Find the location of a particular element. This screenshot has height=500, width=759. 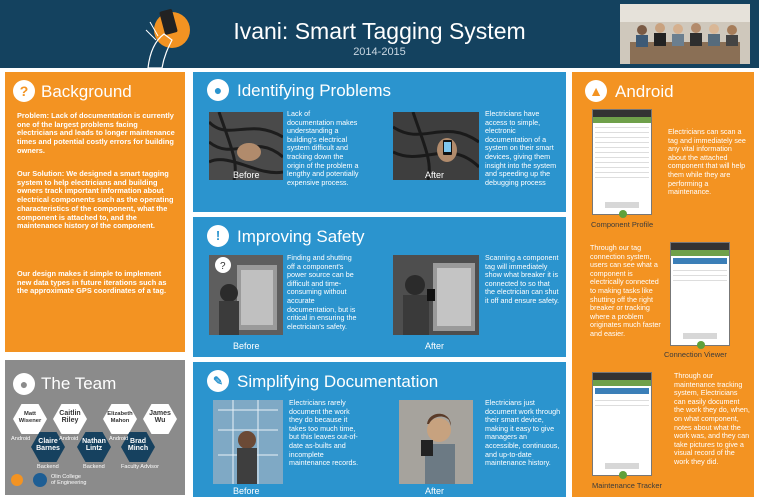

before-photo-blueprint is located at coordinates (248, 442).